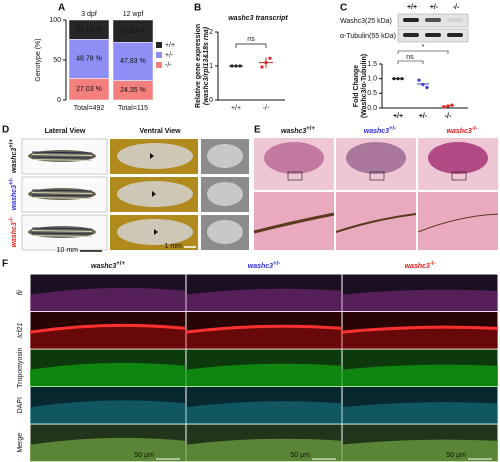 This screenshot has width=500, height=462. What do you see at coordinates (356, 86) in the screenshot?
I see `y-axis-label: Fold Change` at bounding box center [356, 86].